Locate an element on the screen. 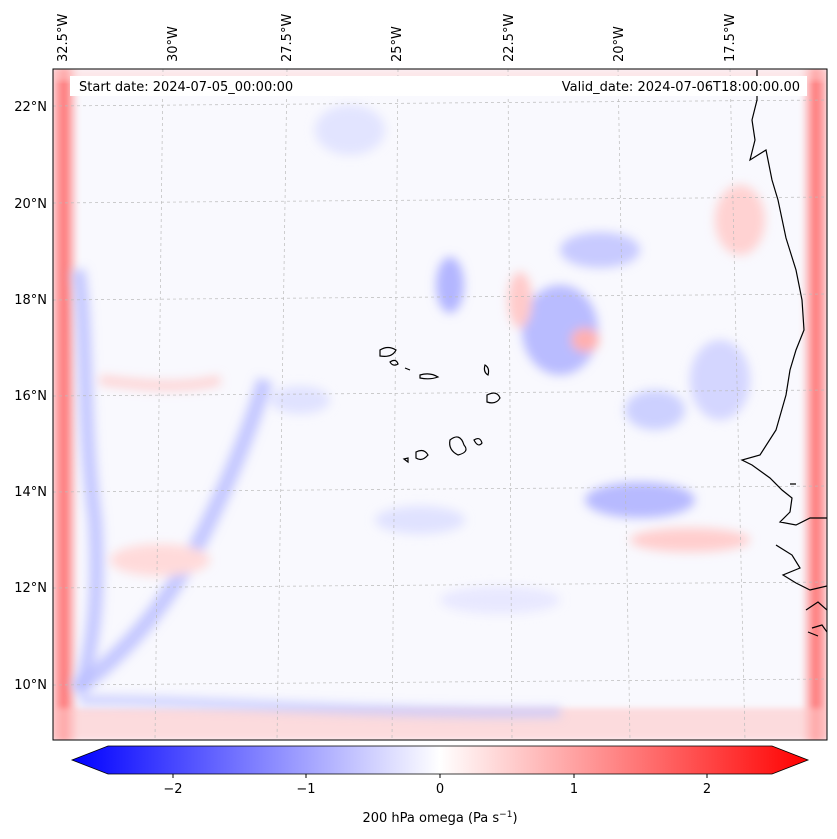 The image size is (837, 839). lon-label: 17.5°W is located at coordinates (730, 38).